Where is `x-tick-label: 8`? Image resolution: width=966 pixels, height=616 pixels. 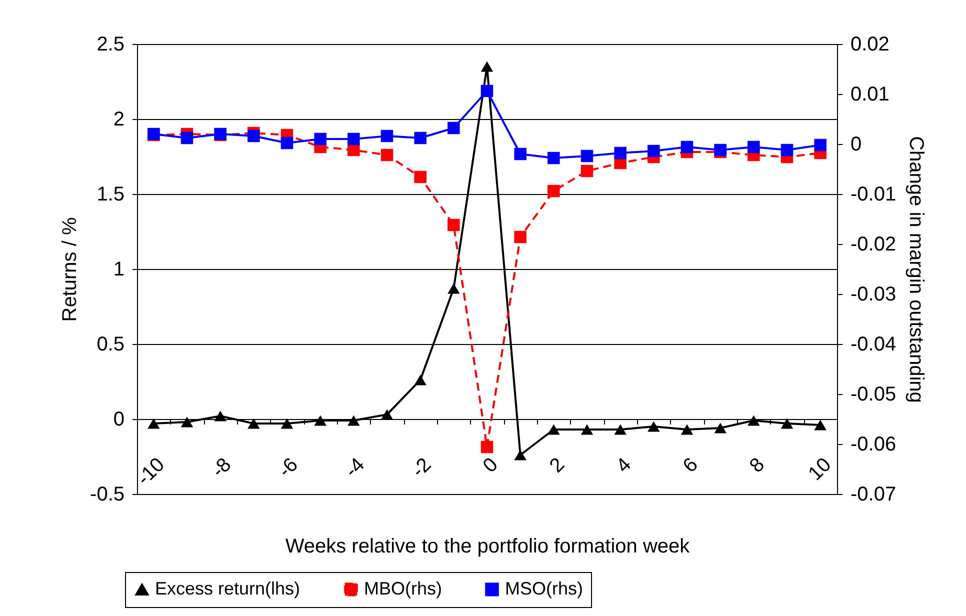
x-tick-label: 8 is located at coordinates (758, 466).